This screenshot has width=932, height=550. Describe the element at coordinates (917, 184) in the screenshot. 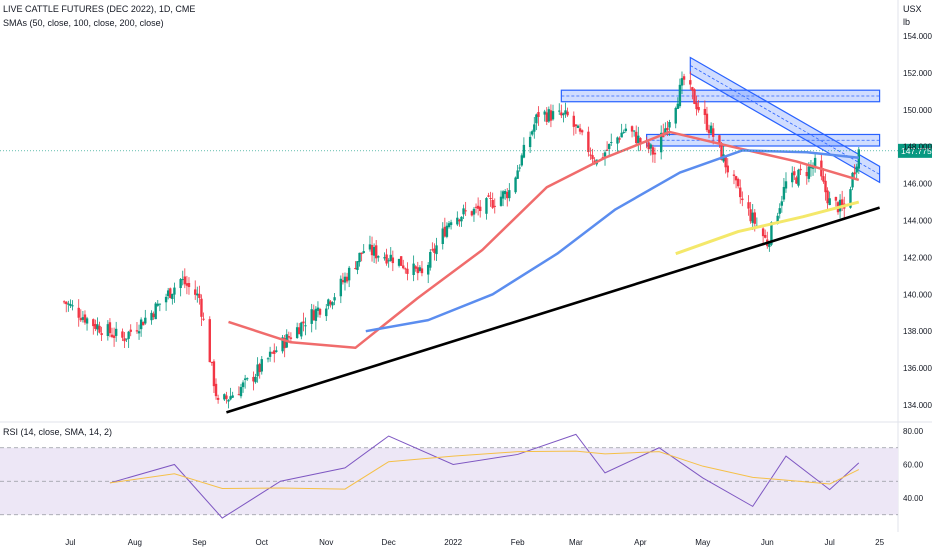

I see `price-tick-label: 146.000` at that location.